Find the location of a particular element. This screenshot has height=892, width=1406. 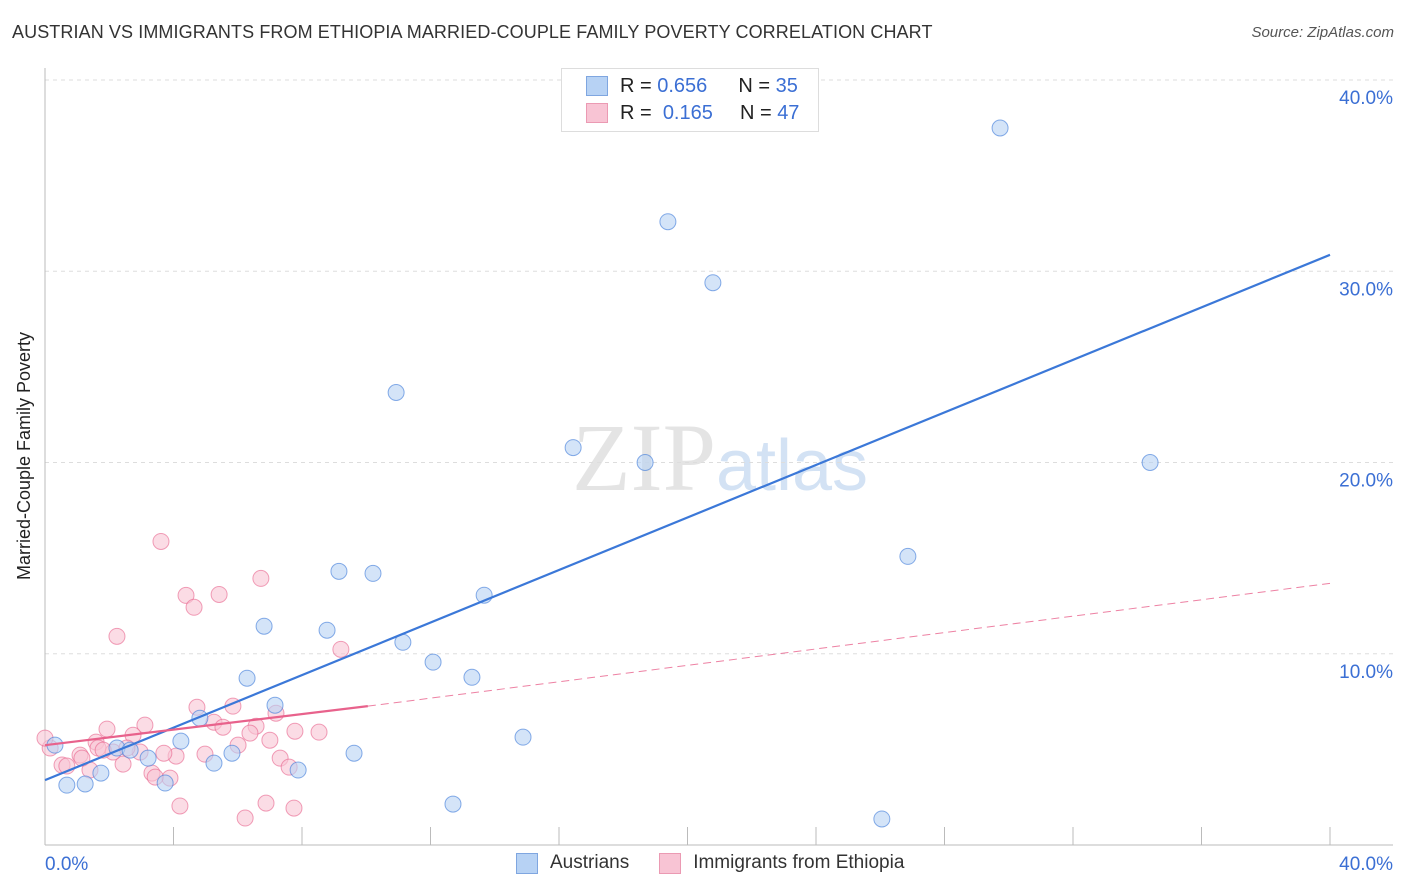

r-value: 0.165 is located at coordinates (687, 112).